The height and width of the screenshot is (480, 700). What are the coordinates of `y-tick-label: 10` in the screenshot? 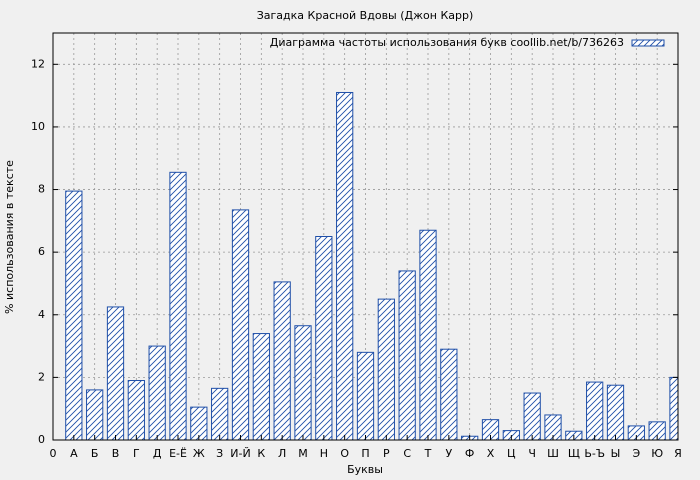 It's located at (38, 126).